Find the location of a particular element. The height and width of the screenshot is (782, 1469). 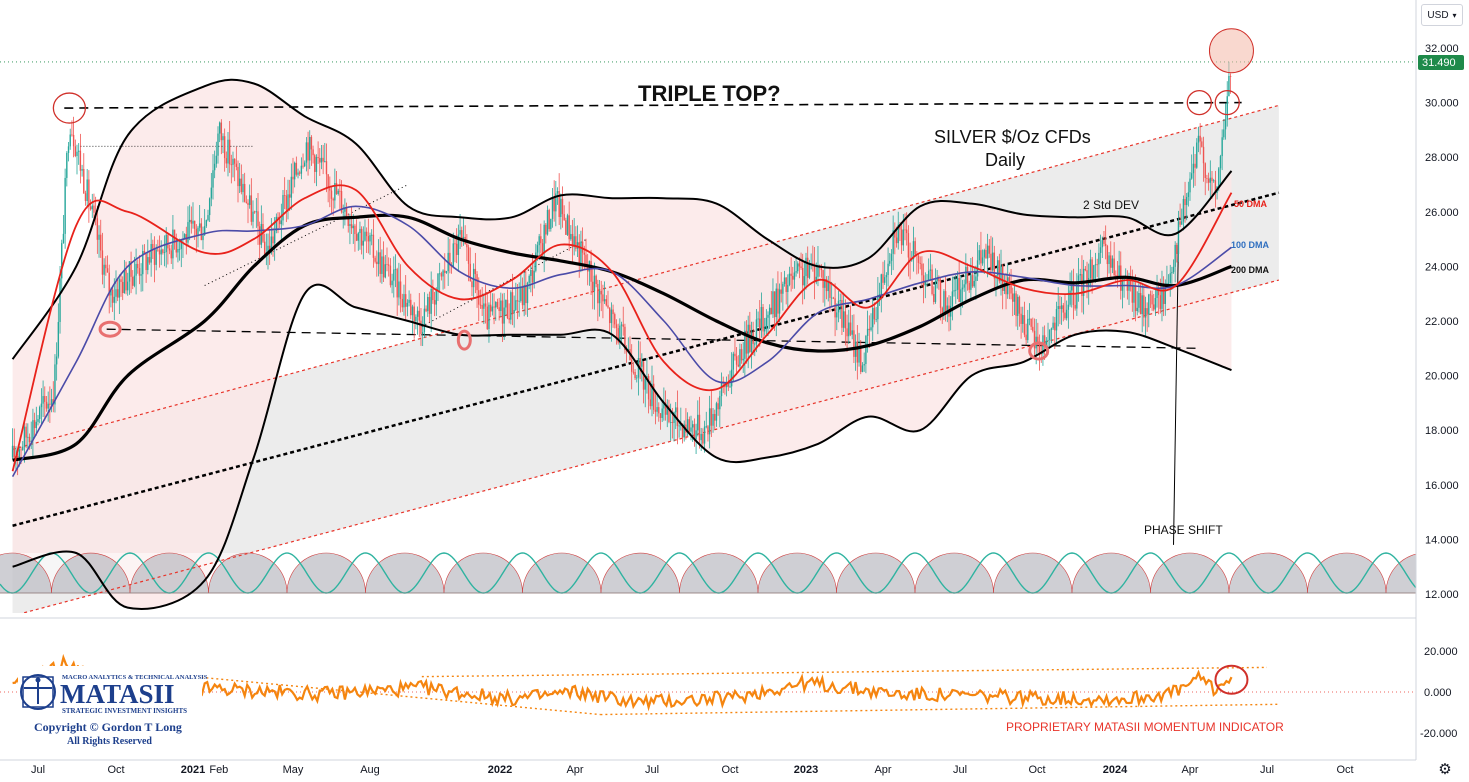

logo-name: MATASII is located at coordinates (117, 694).